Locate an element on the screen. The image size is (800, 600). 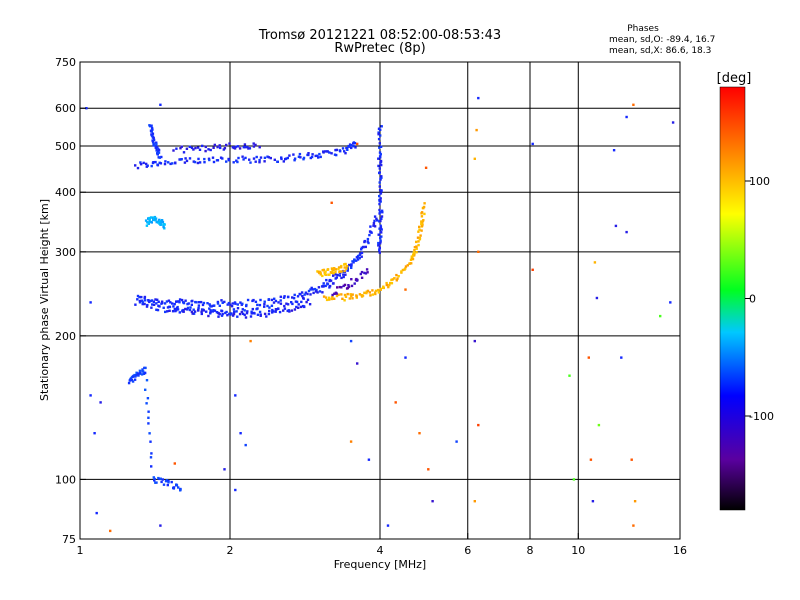
x-tick-label: 6 is located at coordinates (467, 550).